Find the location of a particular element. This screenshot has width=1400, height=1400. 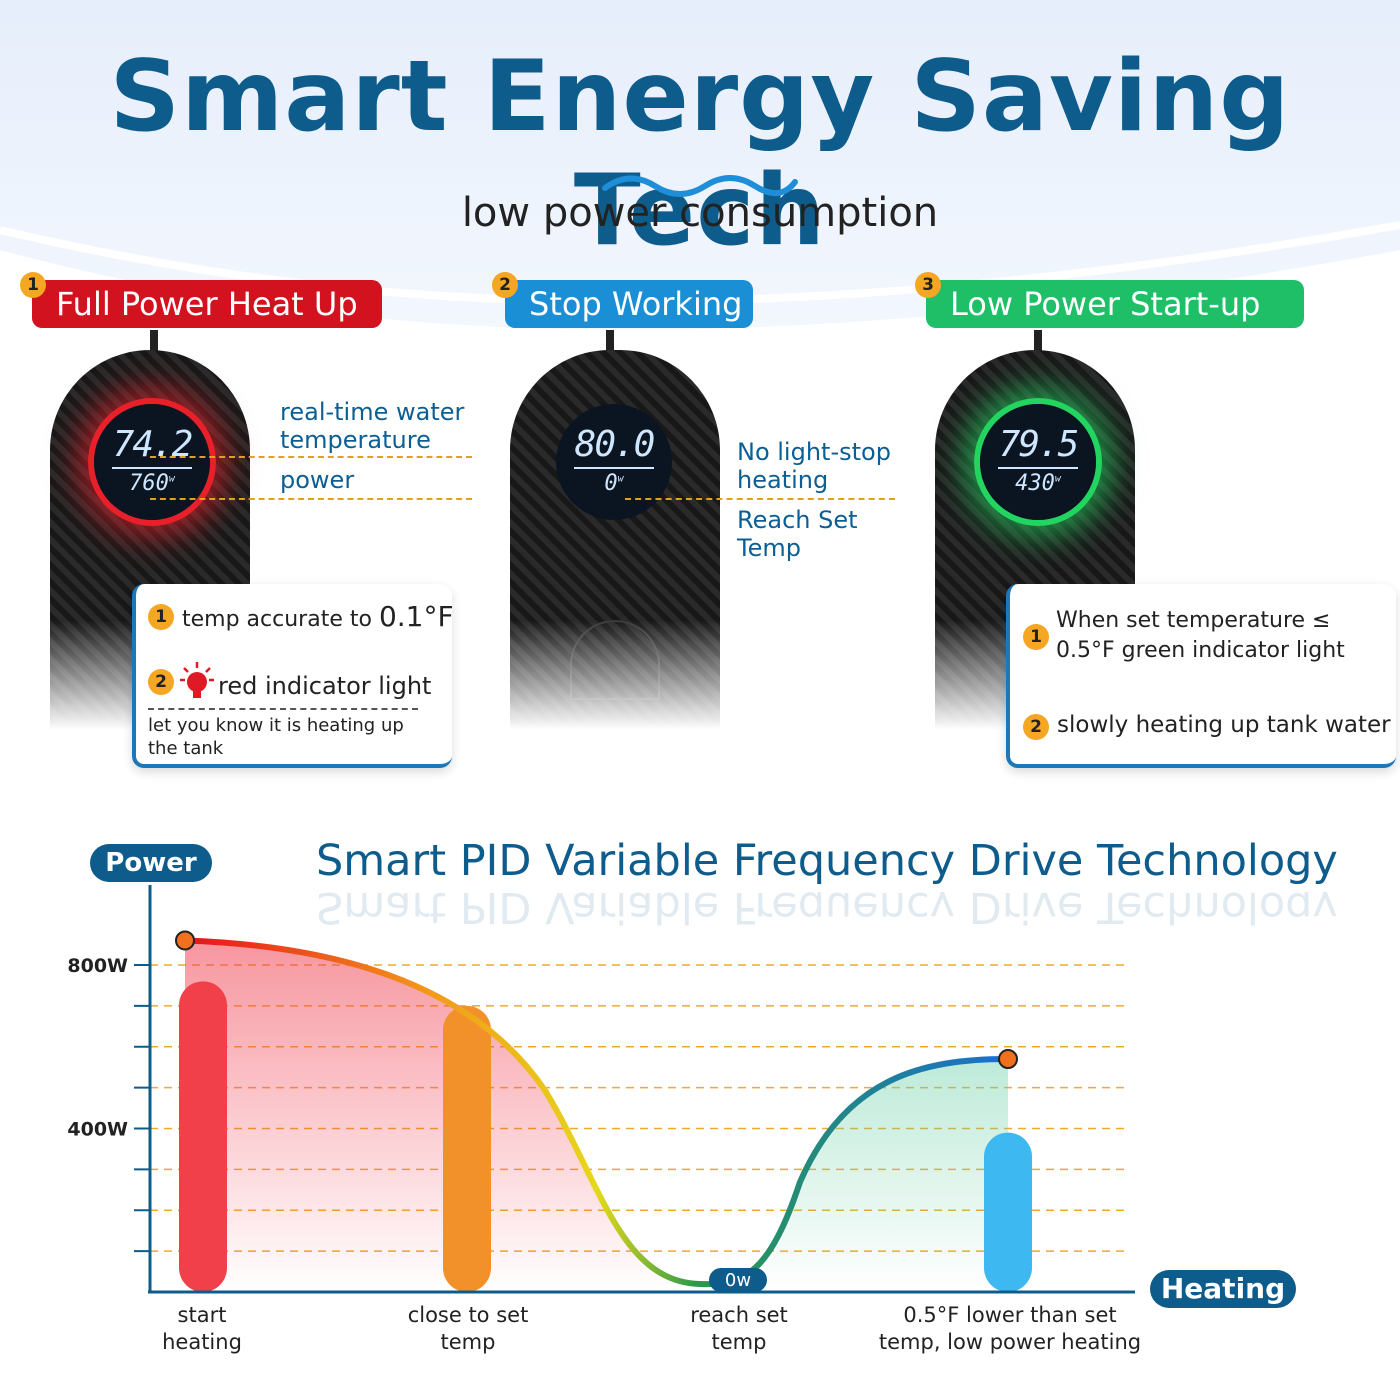

info-card-low-power is located at coordinates (1201, 676).